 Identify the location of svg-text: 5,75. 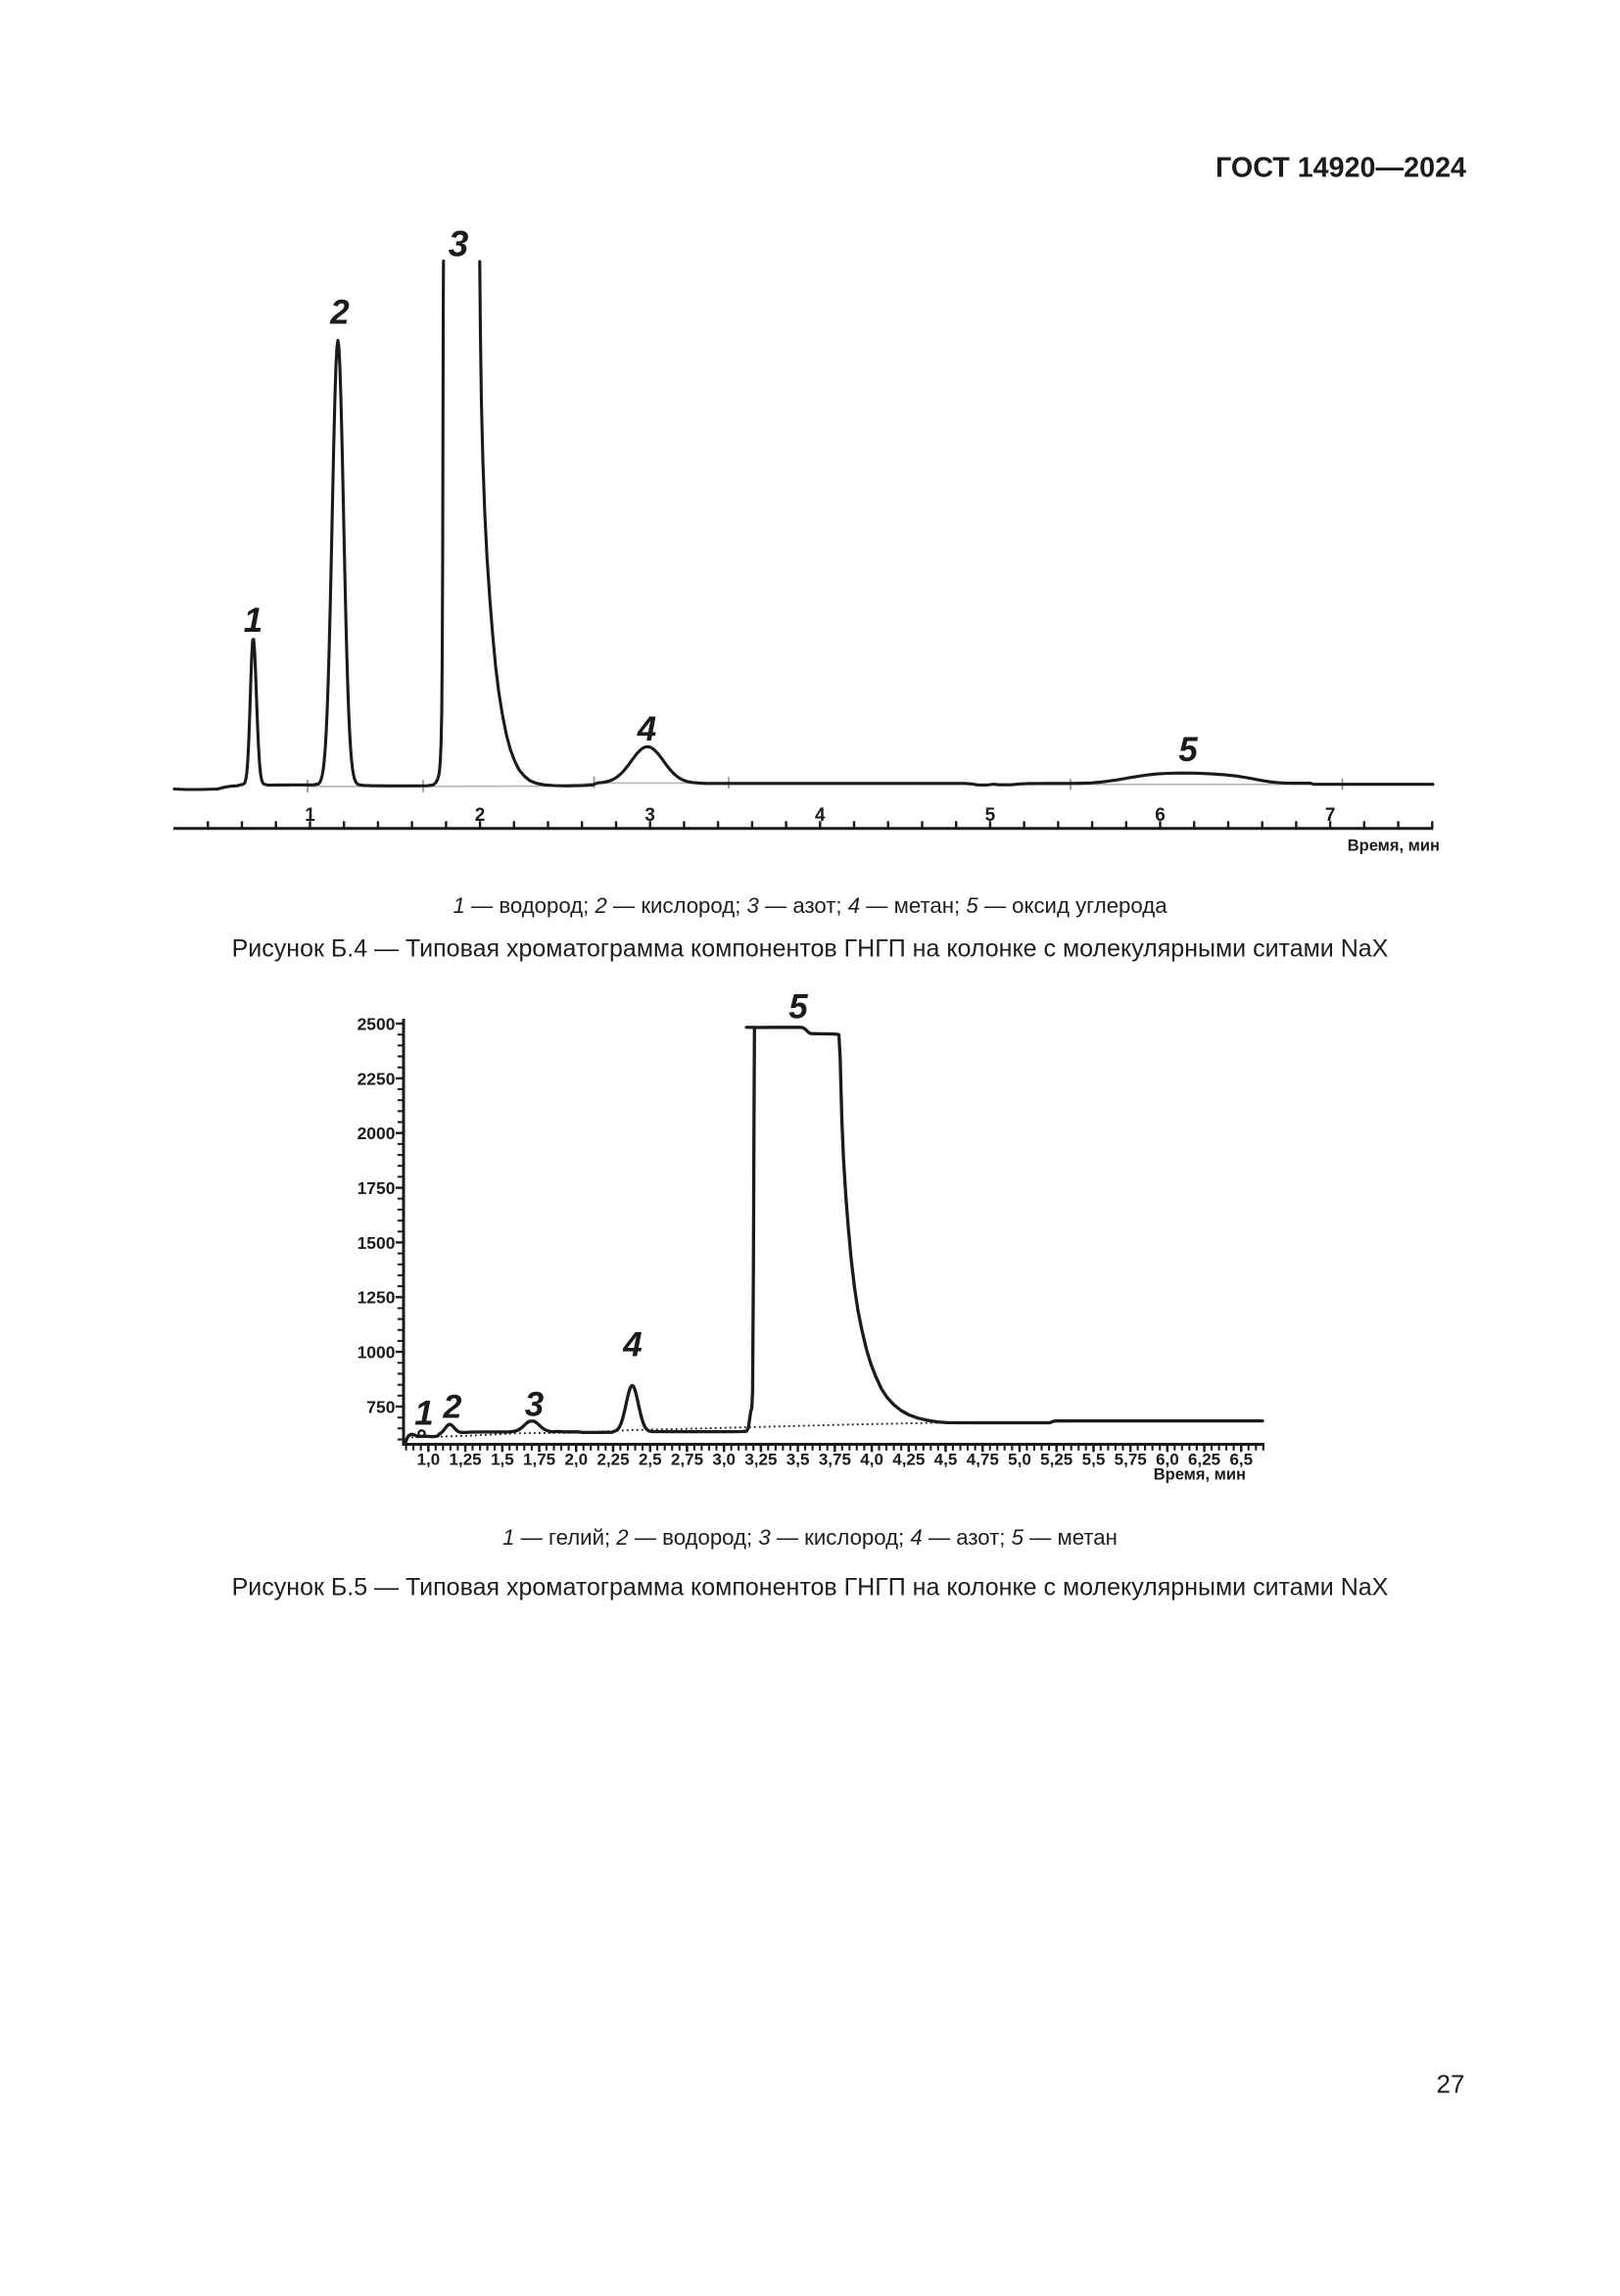
(1131, 1460).